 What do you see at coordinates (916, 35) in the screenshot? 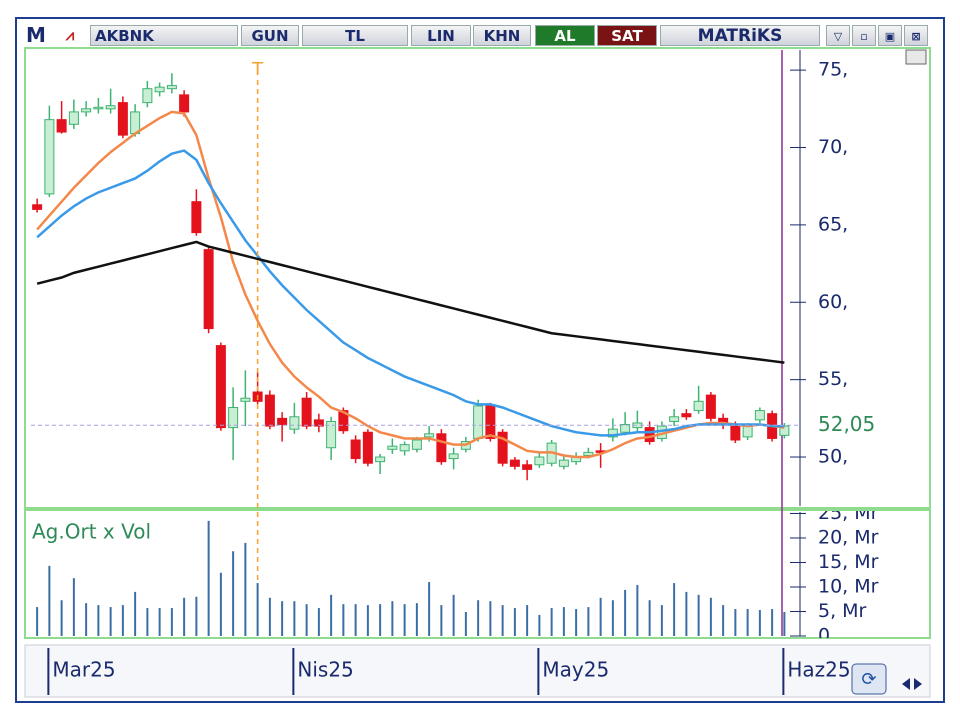
I see `window-button: ⊠` at bounding box center [916, 35].